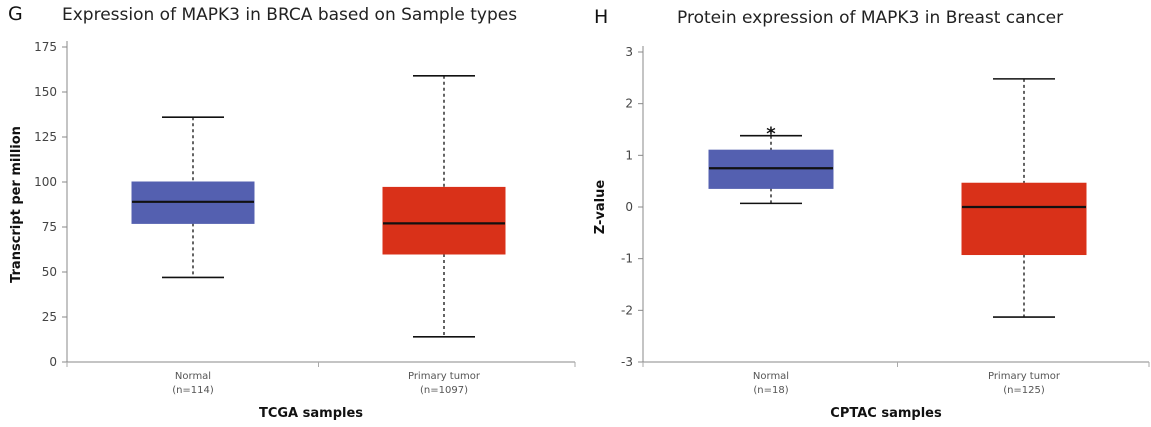  Describe the element at coordinates (600, 207) in the screenshot. I see `y-axis-title: Z-value` at that location.